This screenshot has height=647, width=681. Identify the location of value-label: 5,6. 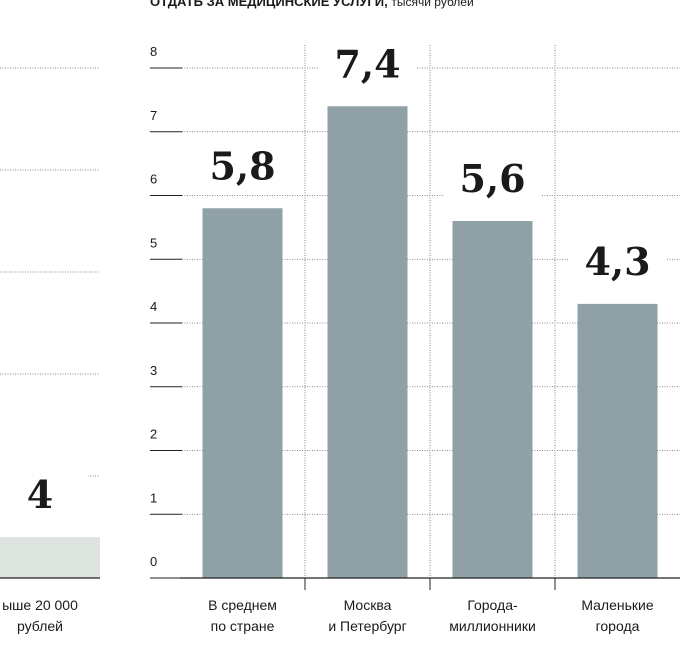
(492, 178).